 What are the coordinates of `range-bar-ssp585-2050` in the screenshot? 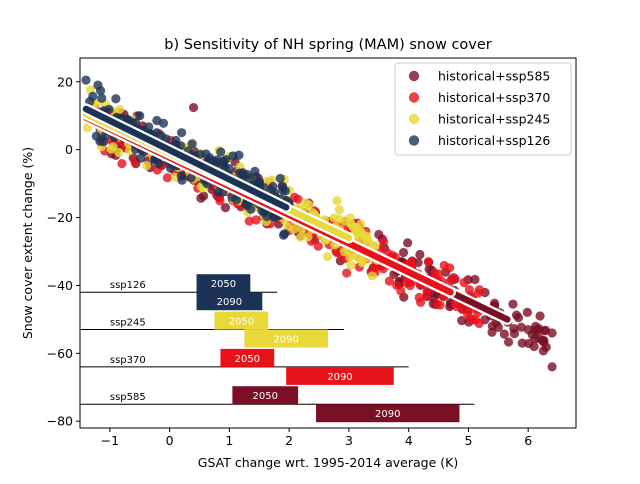 It's located at (265, 395).